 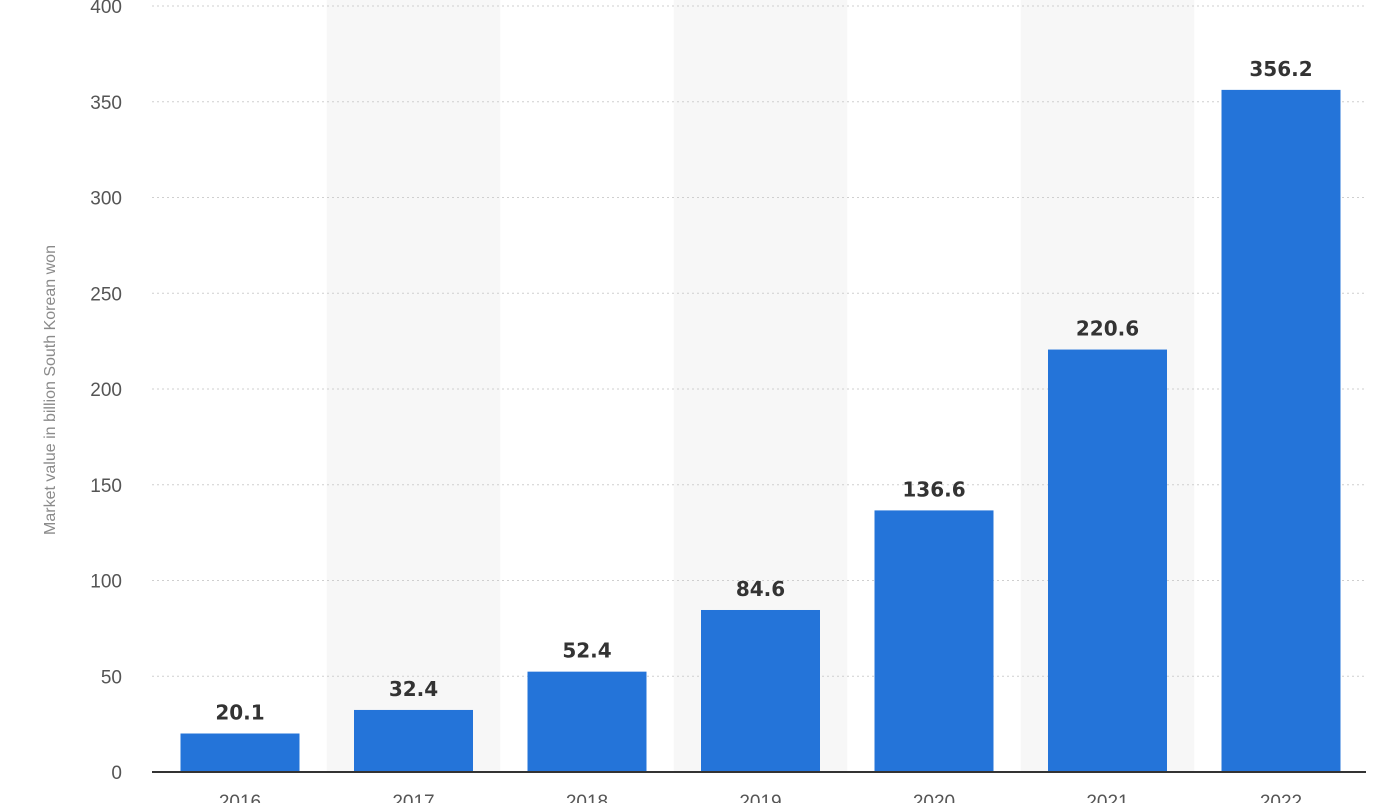 I want to click on y-tick-label: 100, so click(x=106, y=582).